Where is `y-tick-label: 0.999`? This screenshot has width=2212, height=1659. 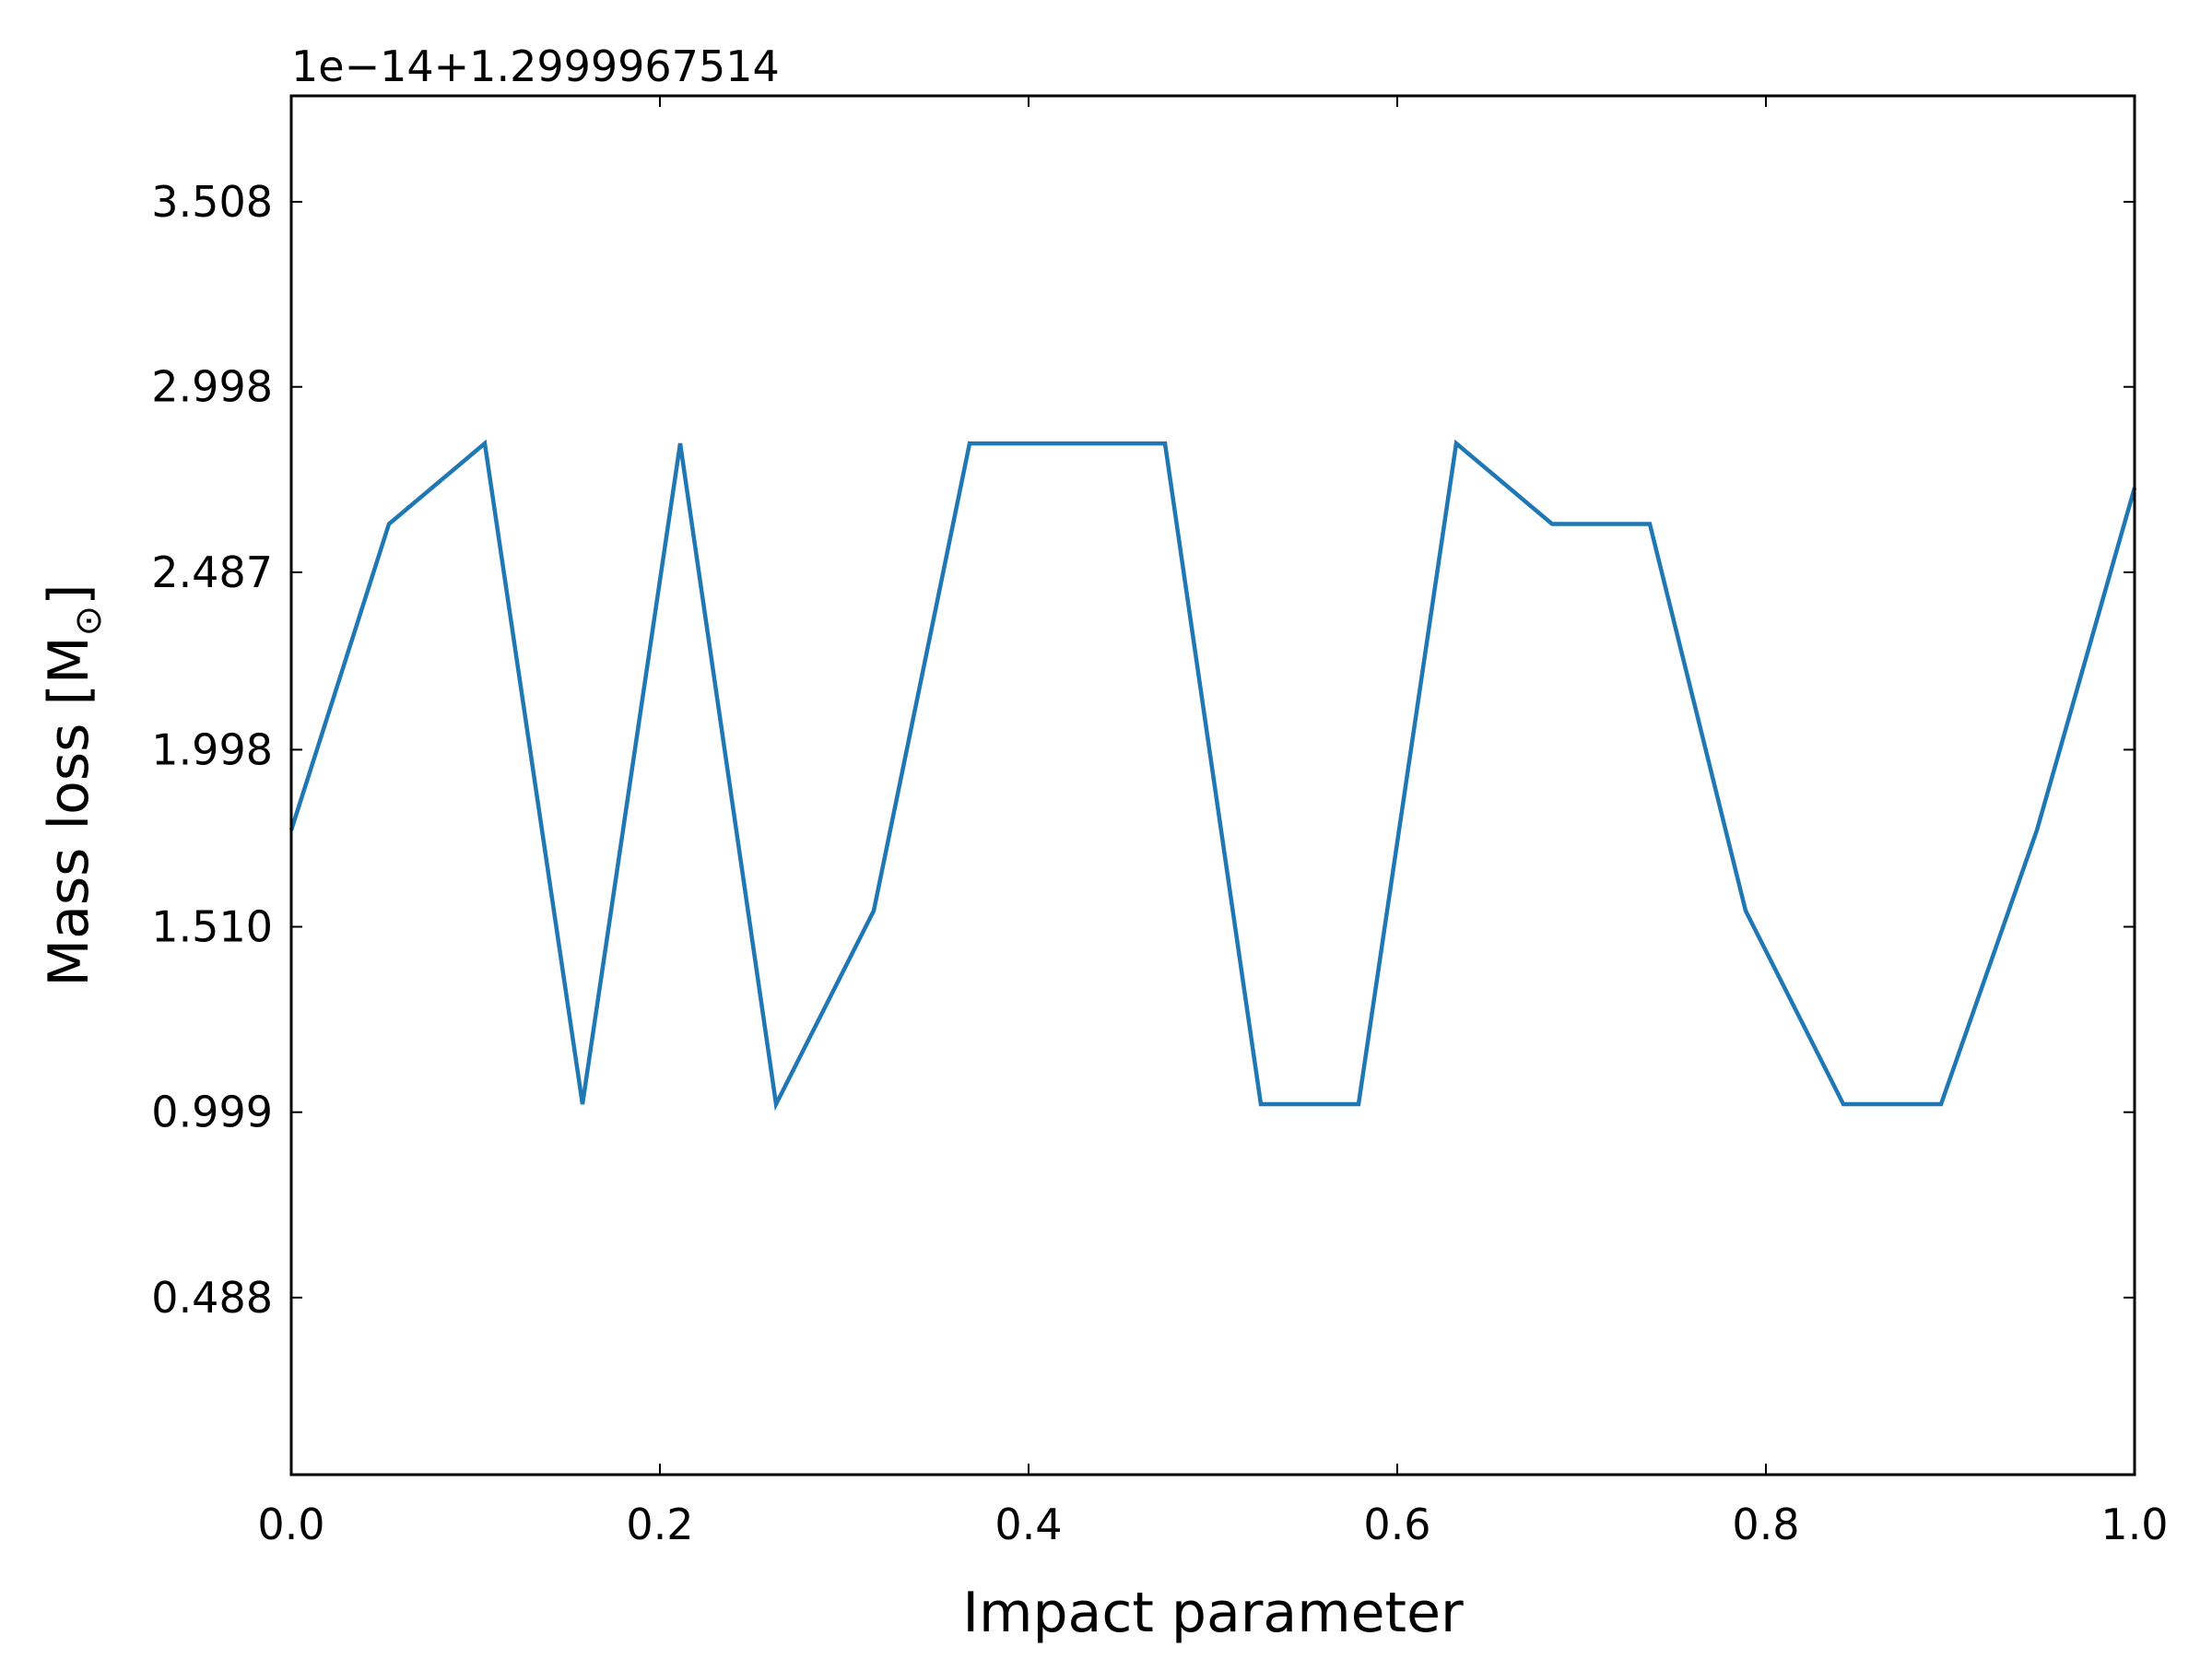
y-tick-label: 0.999 is located at coordinates (212, 1112).